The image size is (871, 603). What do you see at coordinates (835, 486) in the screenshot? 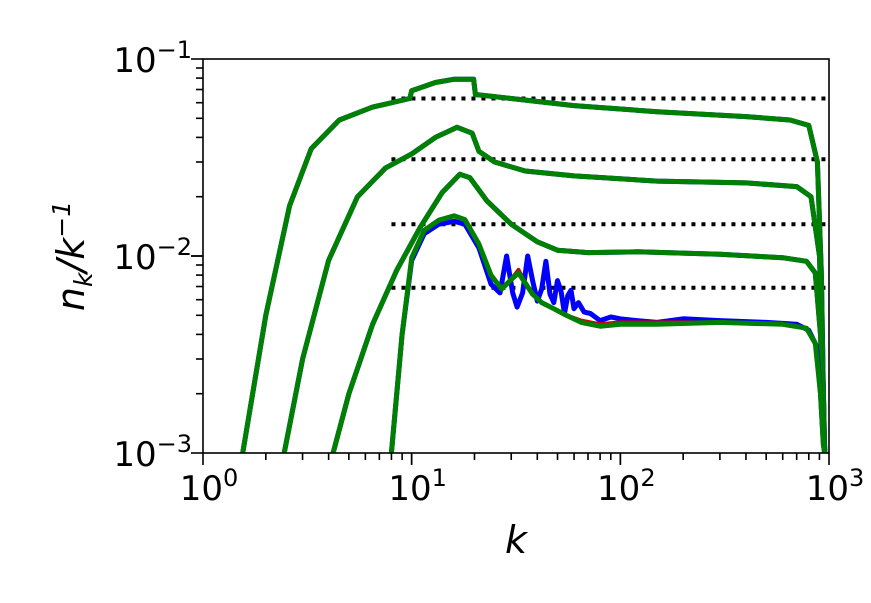
I see `x-tick-label: 10³` at bounding box center [835, 486].